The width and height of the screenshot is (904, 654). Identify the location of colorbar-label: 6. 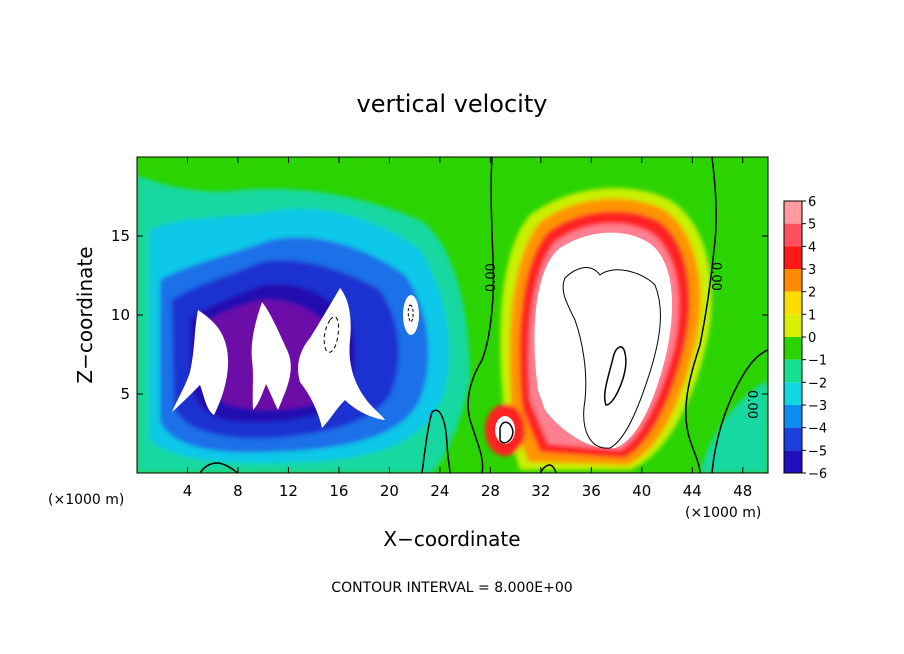
(812, 202).